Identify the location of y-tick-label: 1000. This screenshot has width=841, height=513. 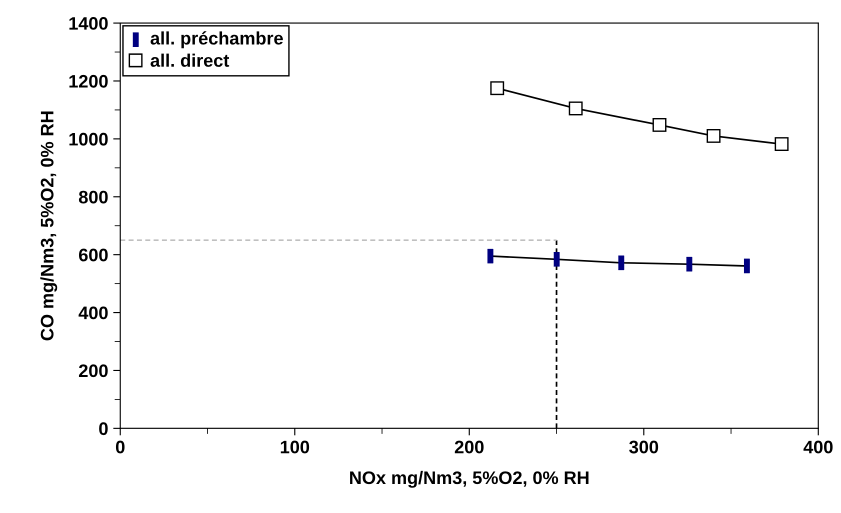
(88, 139).